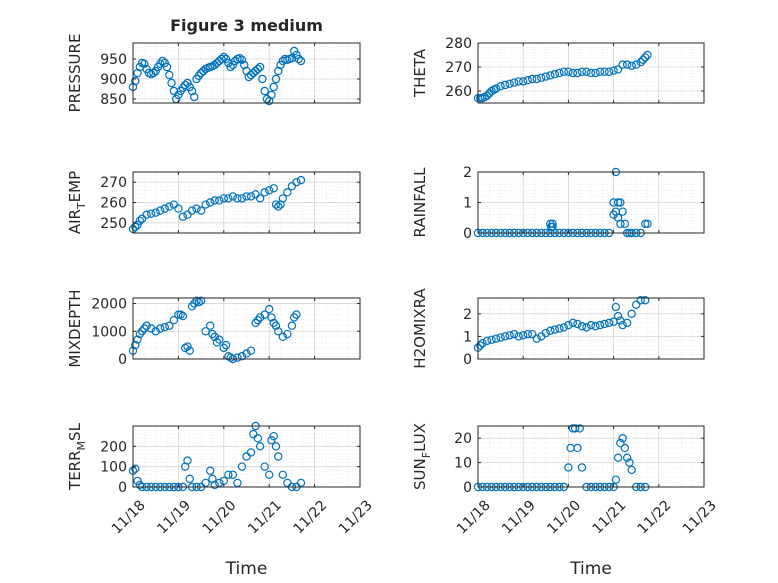 The width and height of the screenshot is (778, 583). I want to click on y-tick-label: 850, so click(113, 100).